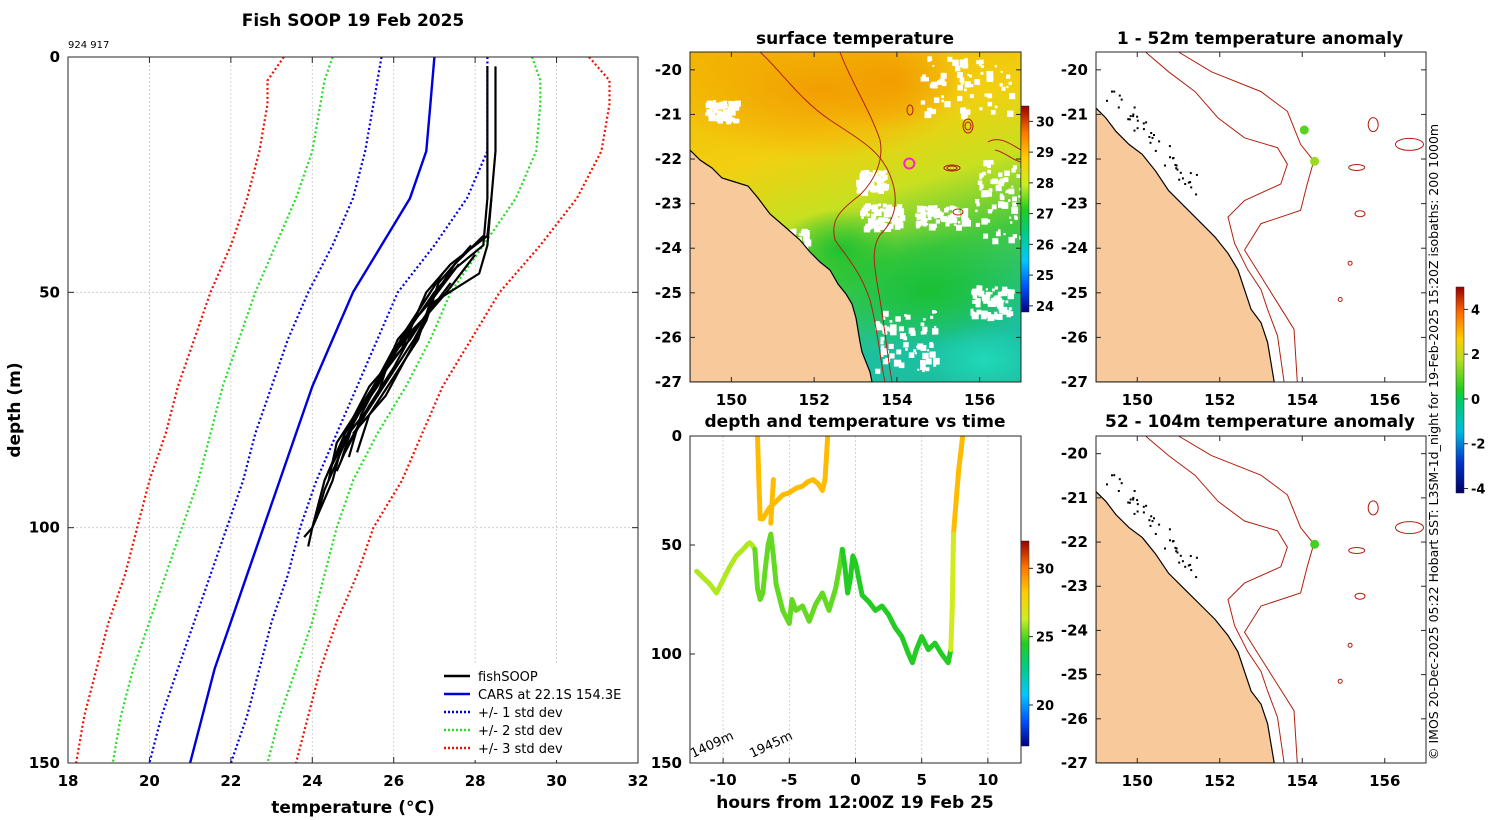  Describe the element at coordinates (1045, 307) in the screenshot. I see `cb-tick-label: 24` at that location.